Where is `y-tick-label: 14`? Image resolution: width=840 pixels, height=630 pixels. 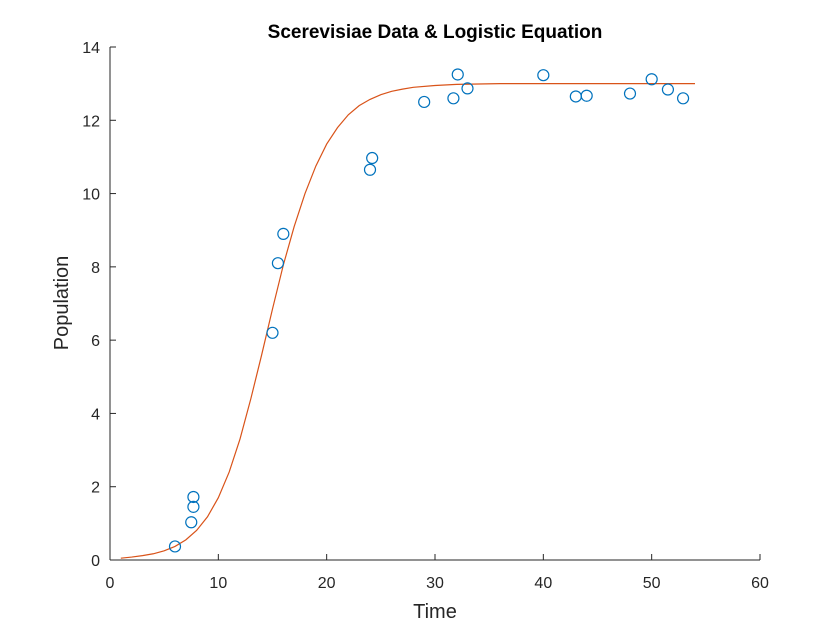 y-tick-label: 14 is located at coordinates (91, 48).